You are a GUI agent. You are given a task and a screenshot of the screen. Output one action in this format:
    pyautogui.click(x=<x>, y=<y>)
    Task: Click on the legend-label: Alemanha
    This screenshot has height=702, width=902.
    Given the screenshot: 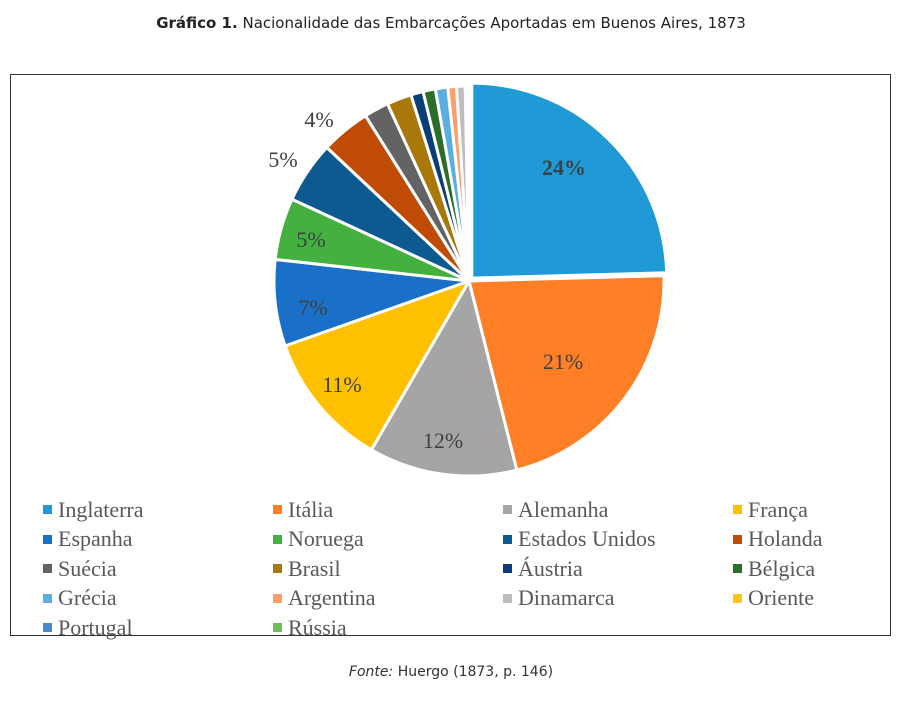 What is the action you would take?
    pyautogui.click(x=563, y=509)
    